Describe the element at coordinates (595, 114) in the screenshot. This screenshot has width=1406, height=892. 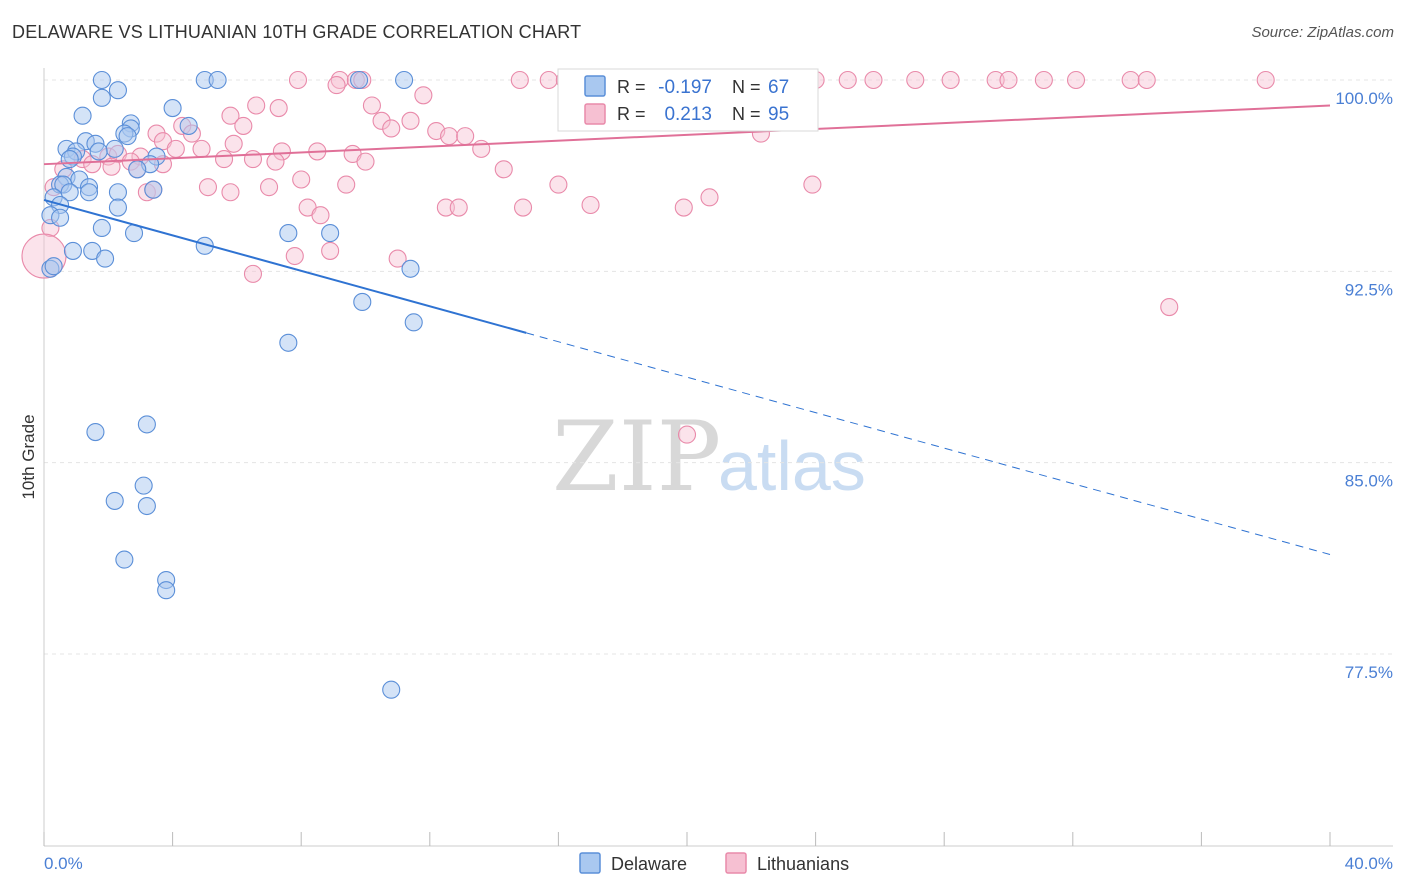
I see `lithuanian-swatch` at that location.